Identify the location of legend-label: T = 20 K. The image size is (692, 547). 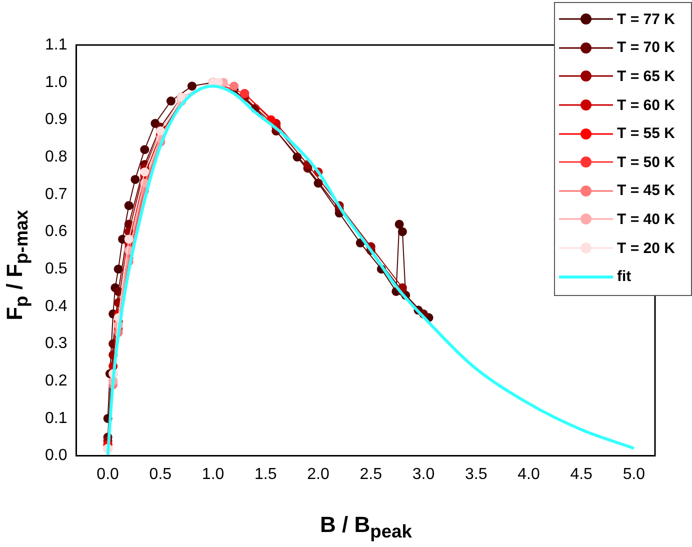
(646, 248).